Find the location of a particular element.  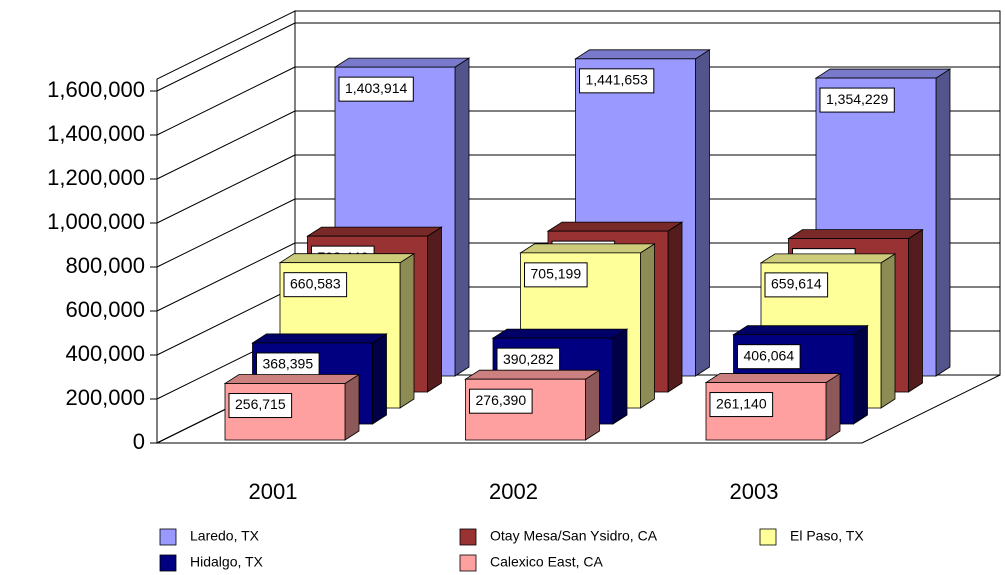

y-tick-label: 800,000 is located at coordinates (105, 265).